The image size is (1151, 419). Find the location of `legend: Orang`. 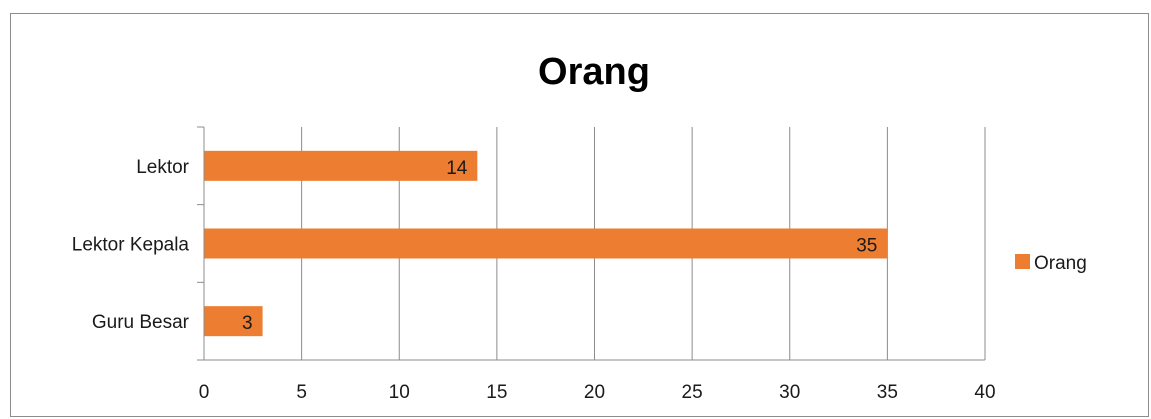

legend: Orang is located at coordinates (1051, 263).